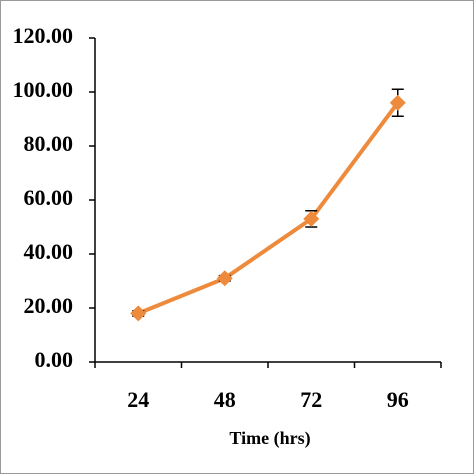 The width and height of the screenshot is (474, 474). Describe the element at coordinates (138, 399) in the screenshot. I see `x-tick-label: 24` at that location.